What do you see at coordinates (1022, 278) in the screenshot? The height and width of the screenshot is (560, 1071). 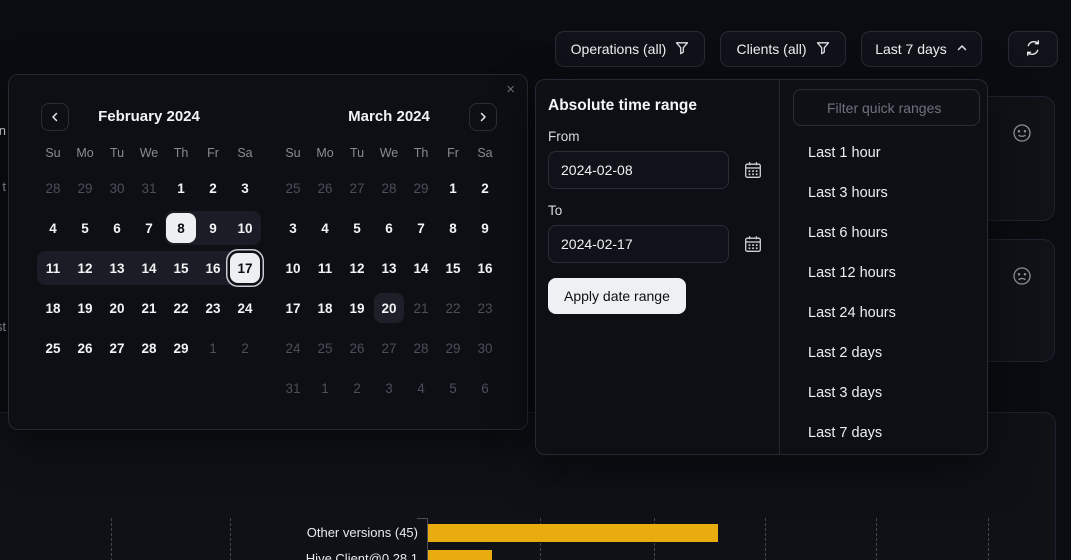 I see `frowny-face-icon` at bounding box center [1022, 278].